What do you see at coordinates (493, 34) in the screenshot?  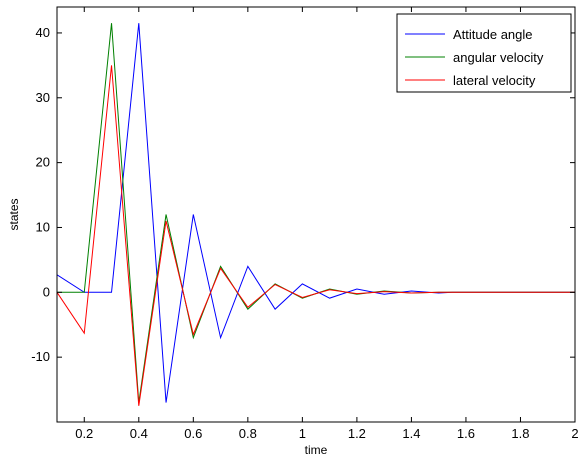 I see `legend-label-attitude-angle: Attitude angle` at bounding box center [493, 34].